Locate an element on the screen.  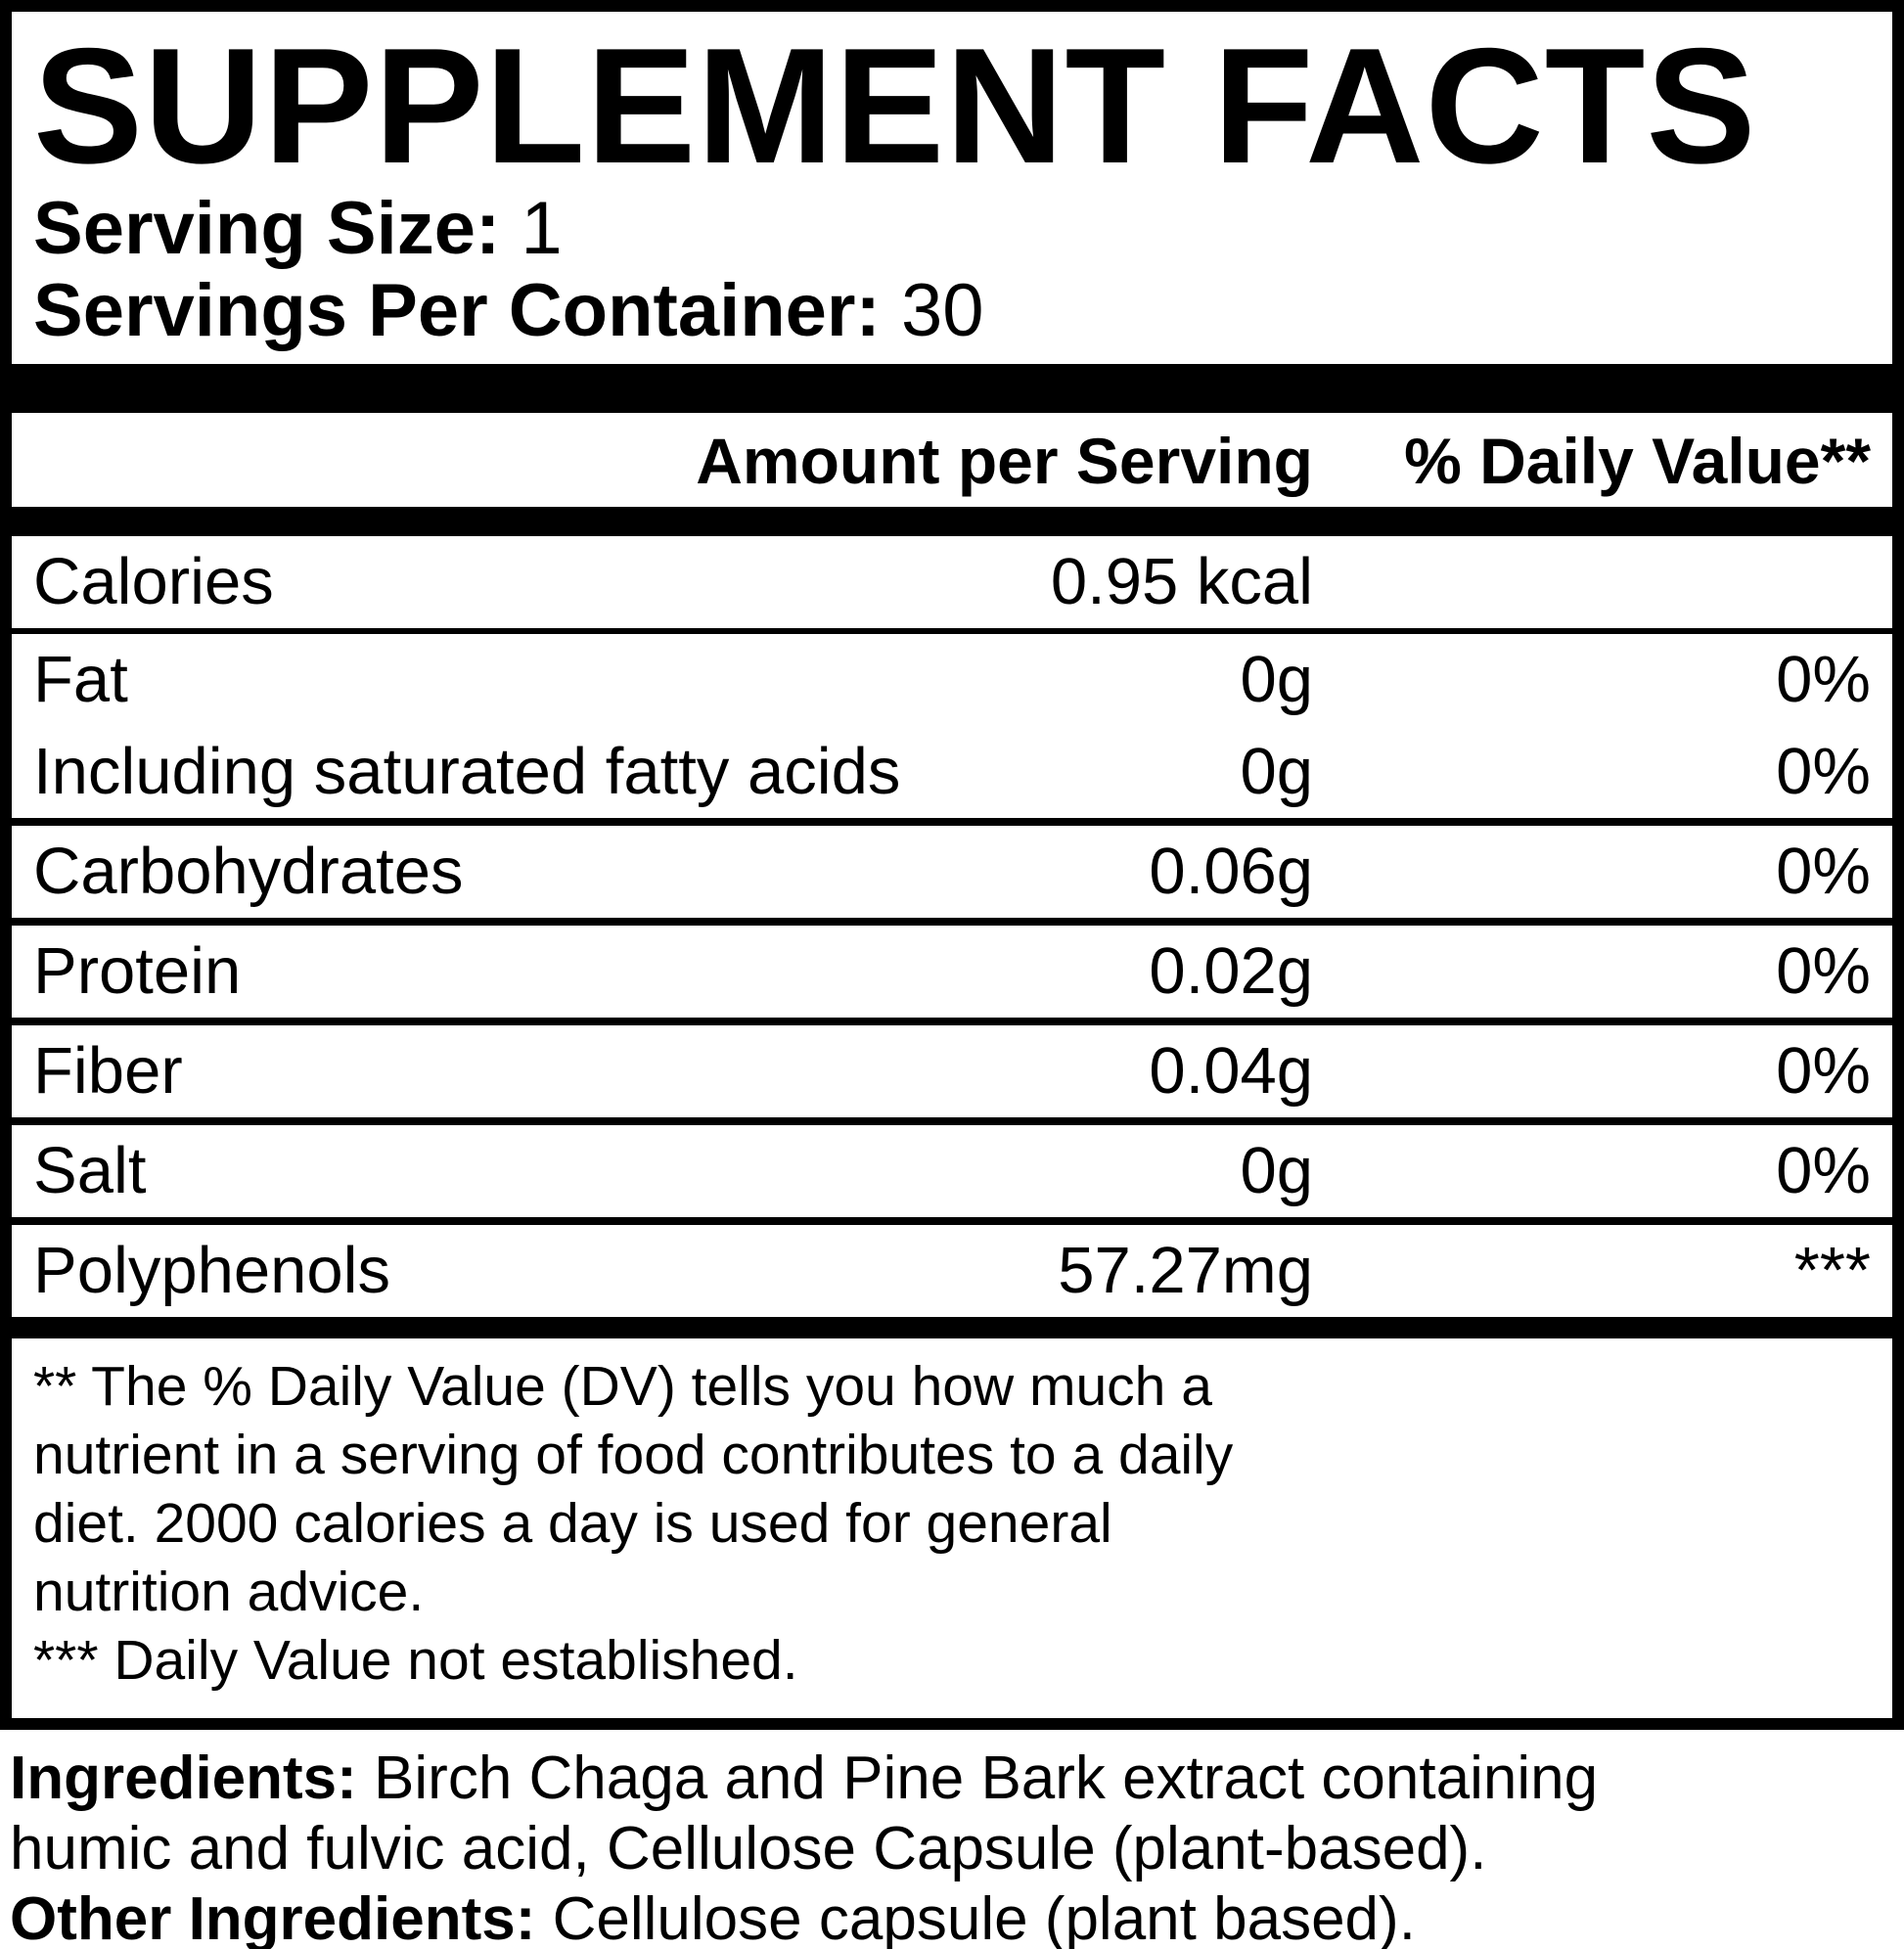
table-header-row: Amount per Serving % Daily Value** is located at coordinates (952, 460).